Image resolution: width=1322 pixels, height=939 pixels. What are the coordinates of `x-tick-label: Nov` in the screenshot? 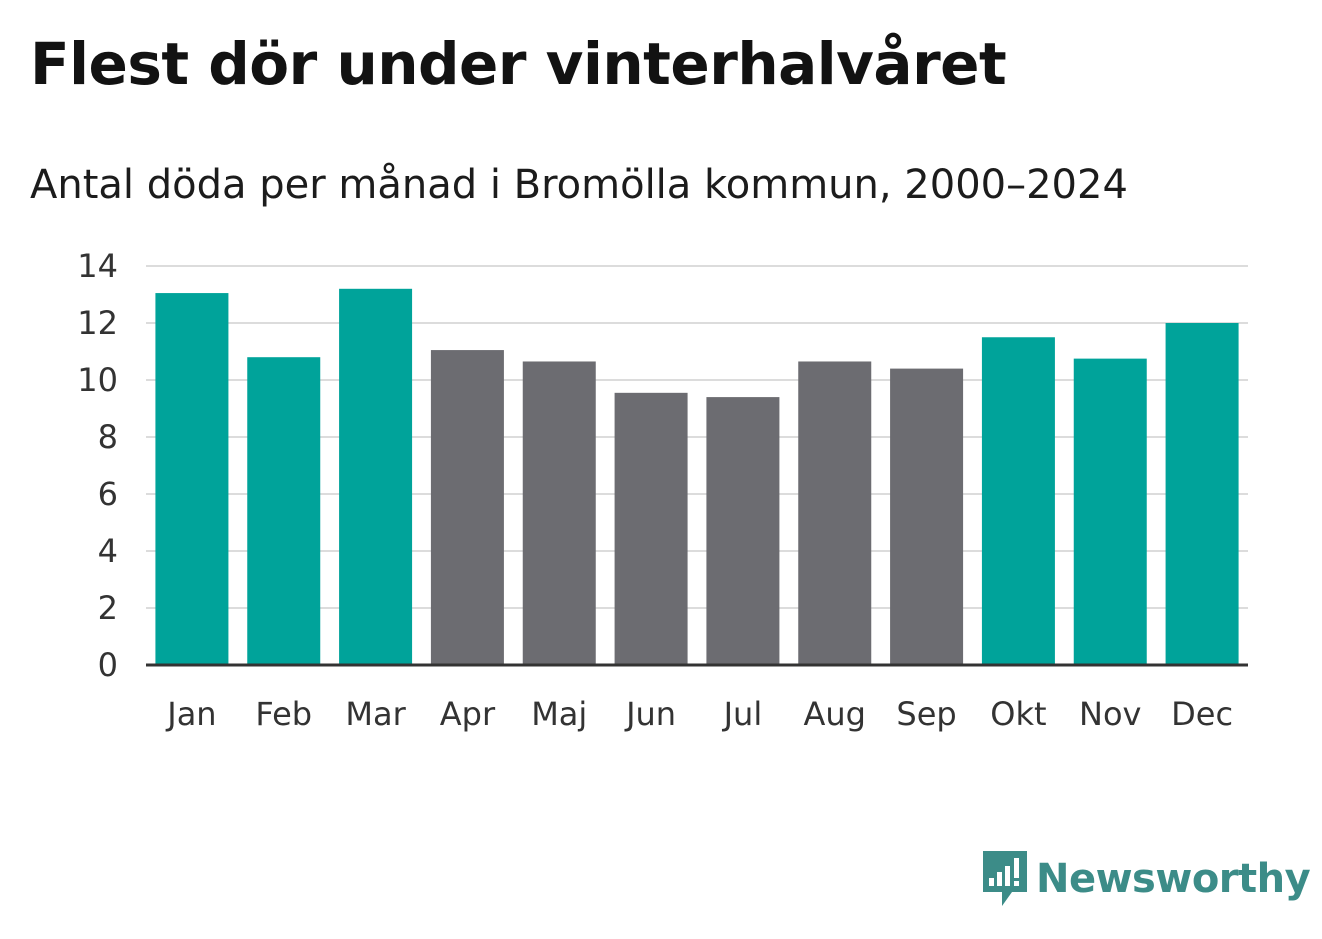 It's located at (1110, 714).